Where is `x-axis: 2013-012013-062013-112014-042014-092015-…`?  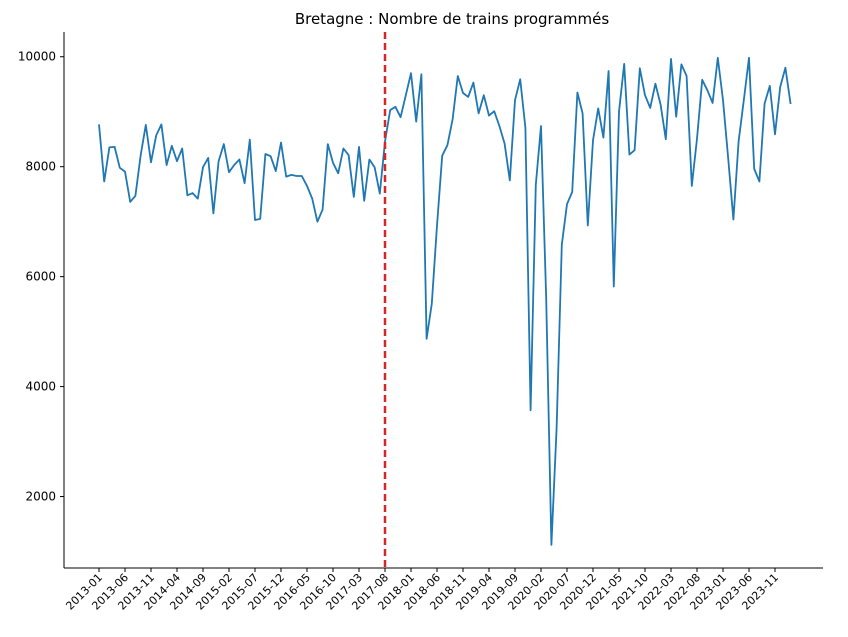
x-axis: 2013-012013-062013-112014-042014-092015-… is located at coordinates (443, 590).